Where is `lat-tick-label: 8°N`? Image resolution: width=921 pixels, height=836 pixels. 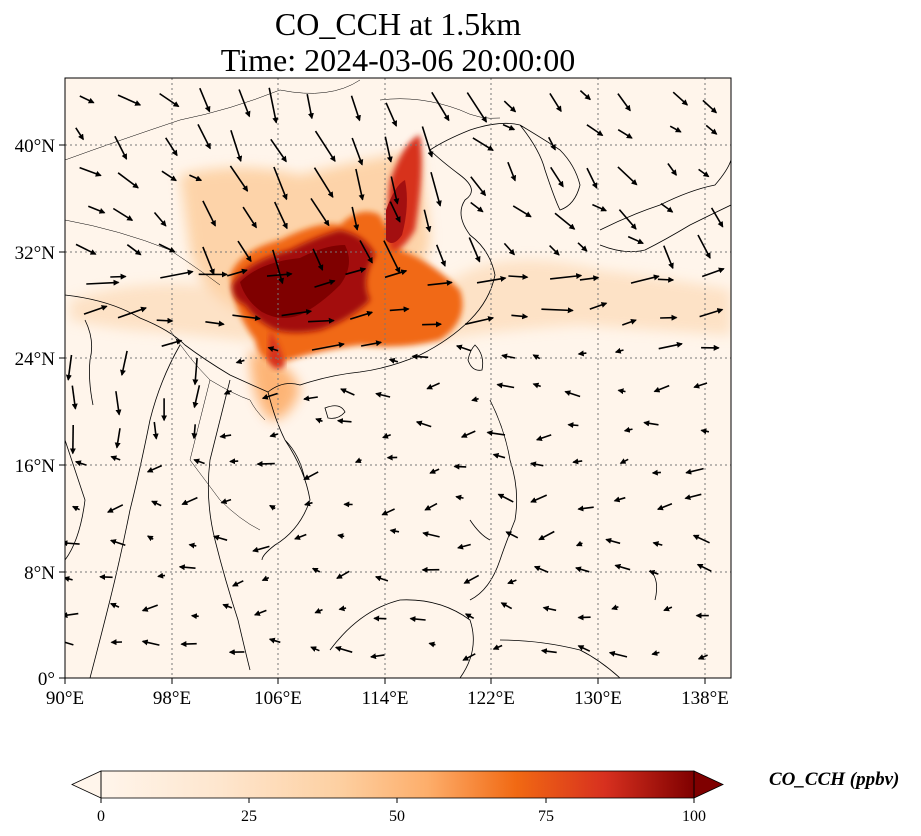 lat-tick-label: 8°N is located at coordinates (39, 573).